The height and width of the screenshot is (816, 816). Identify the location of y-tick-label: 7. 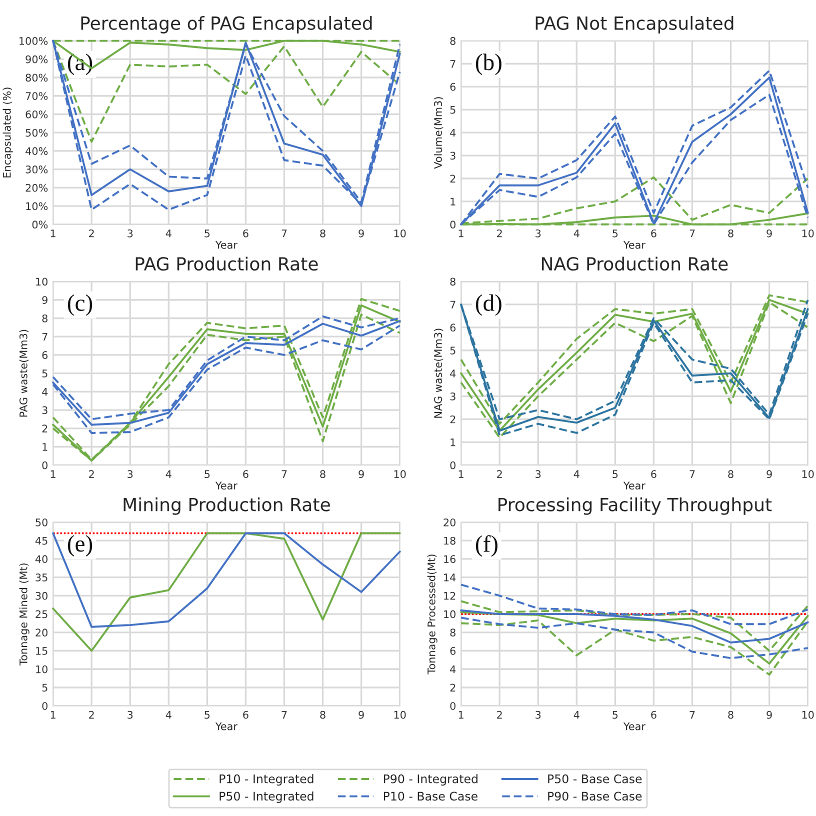
(453, 64).